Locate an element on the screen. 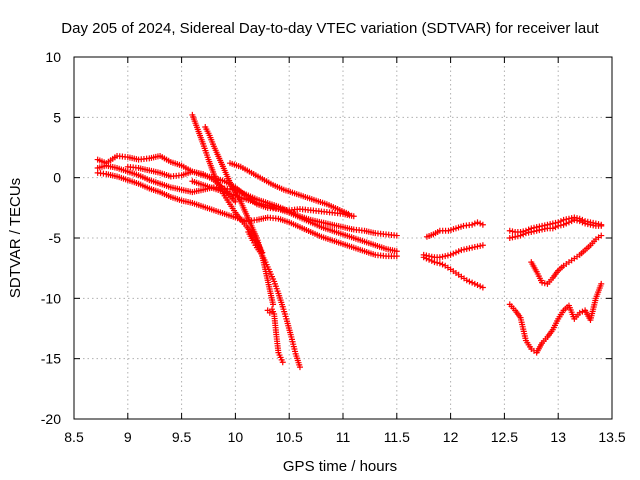 Image resolution: width=640 pixels, height=480 pixels. x-tick-label: 12 is located at coordinates (451, 437).